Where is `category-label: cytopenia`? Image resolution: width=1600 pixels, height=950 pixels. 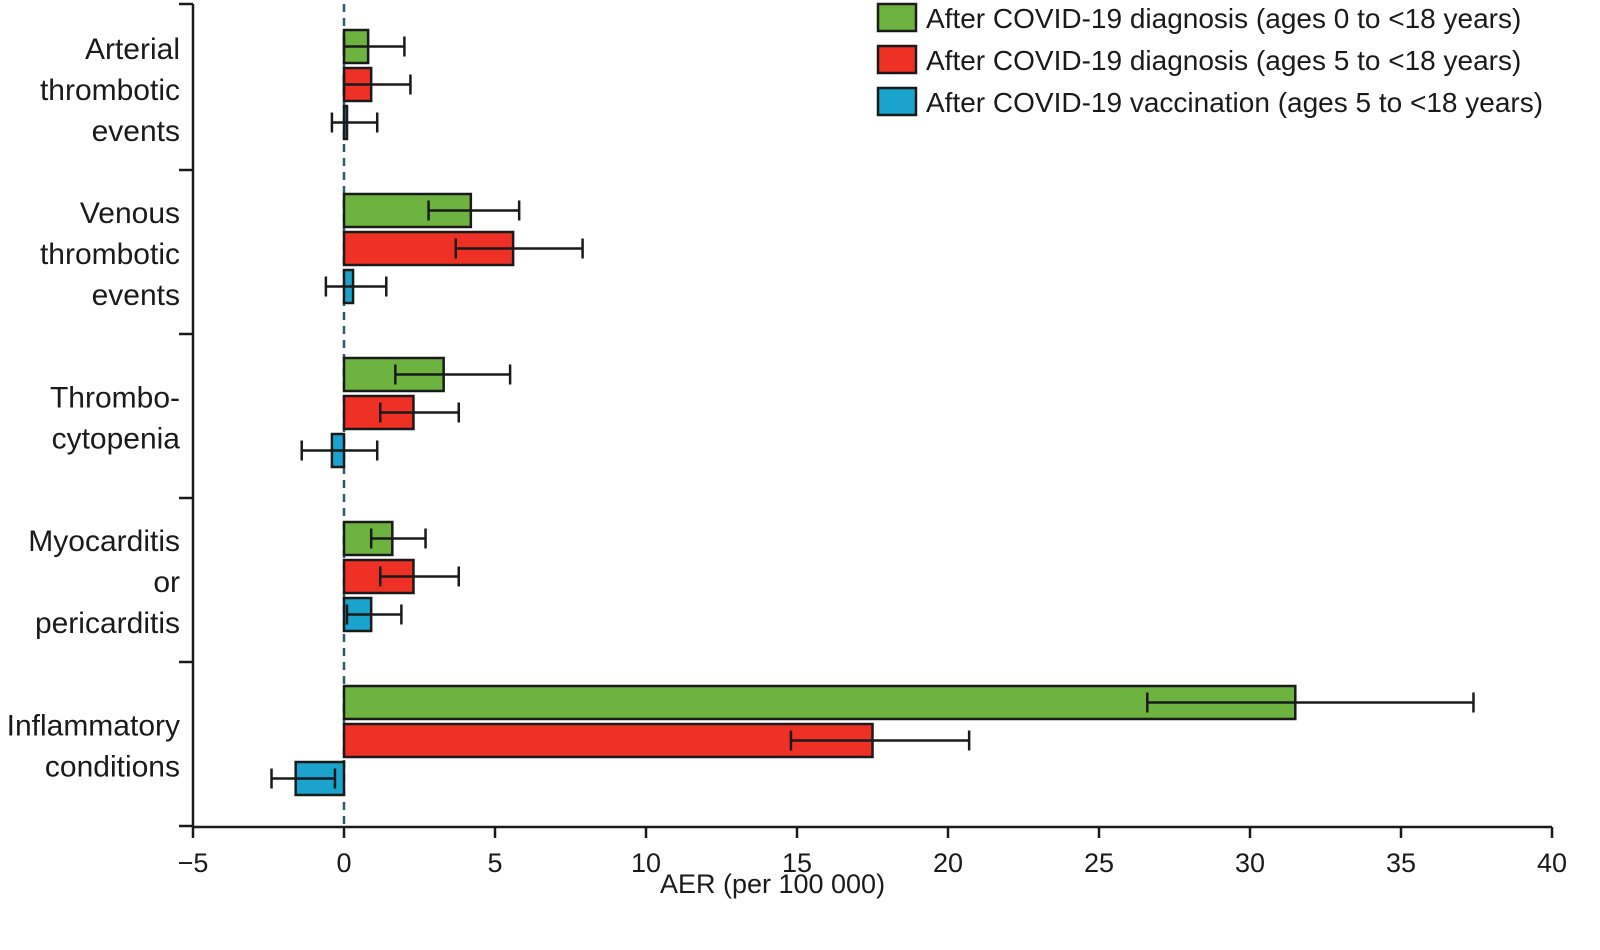 category-label: cytopenia is located at coordinates (116, 439).